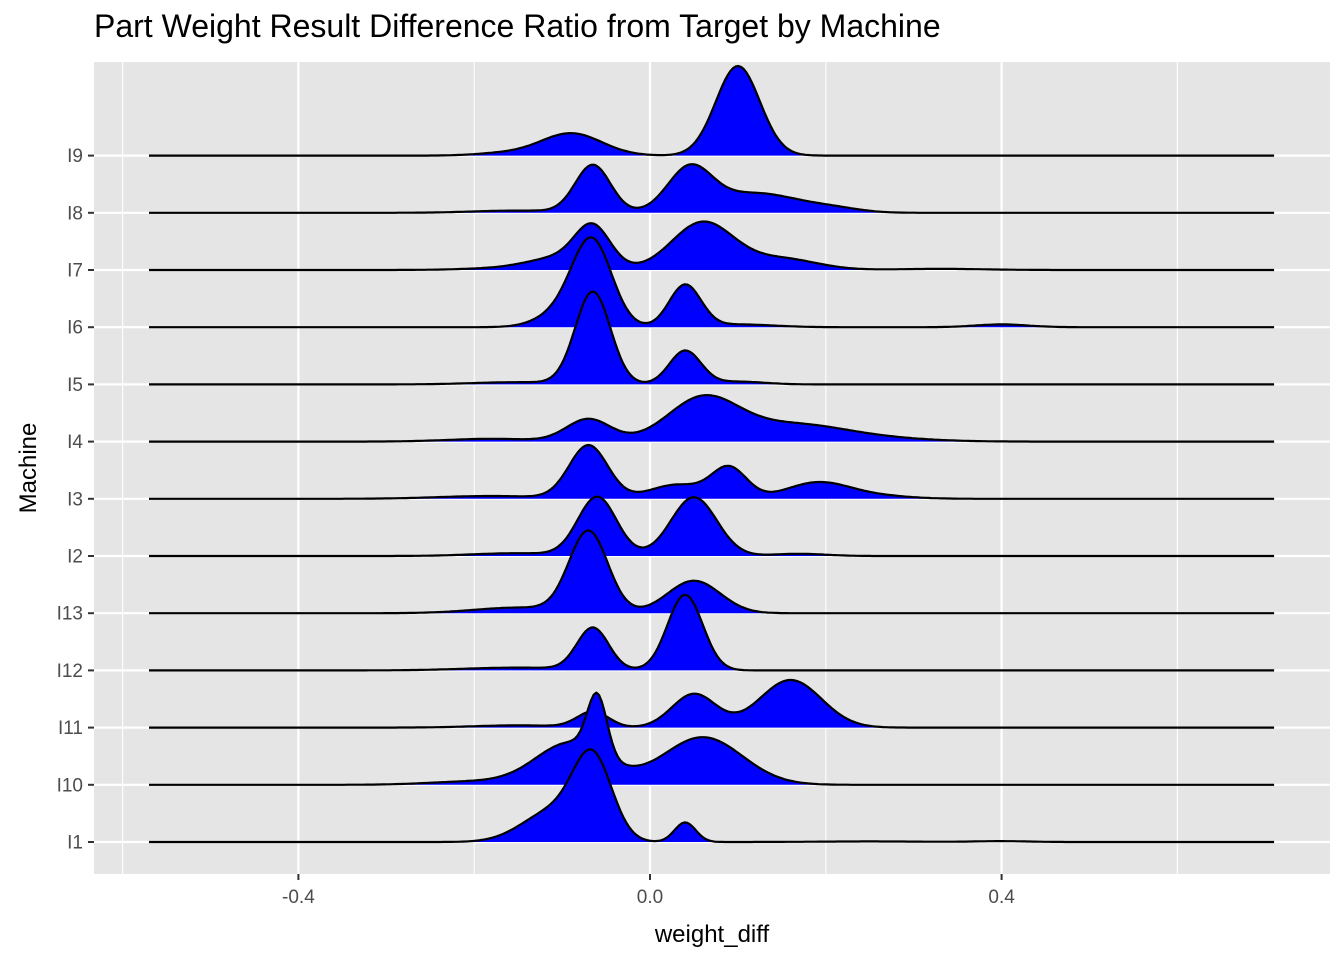 The height and width of the screenshot is (960, 1344). Describe the element at coordinates (75, 328) in the screenshot. I see `y-tick-label: I6` at that location.